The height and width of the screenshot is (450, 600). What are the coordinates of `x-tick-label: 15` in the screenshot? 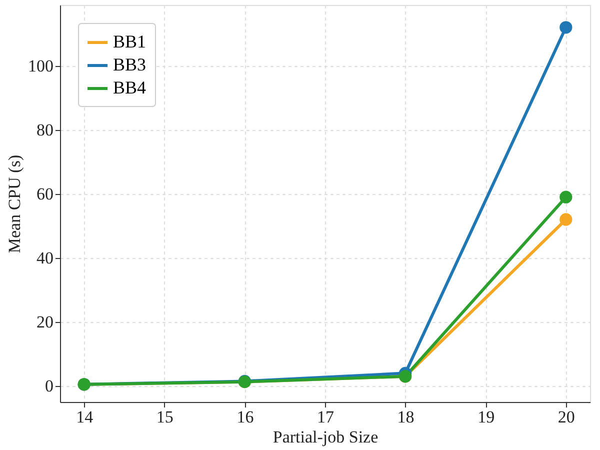 It's located at (165, 417).